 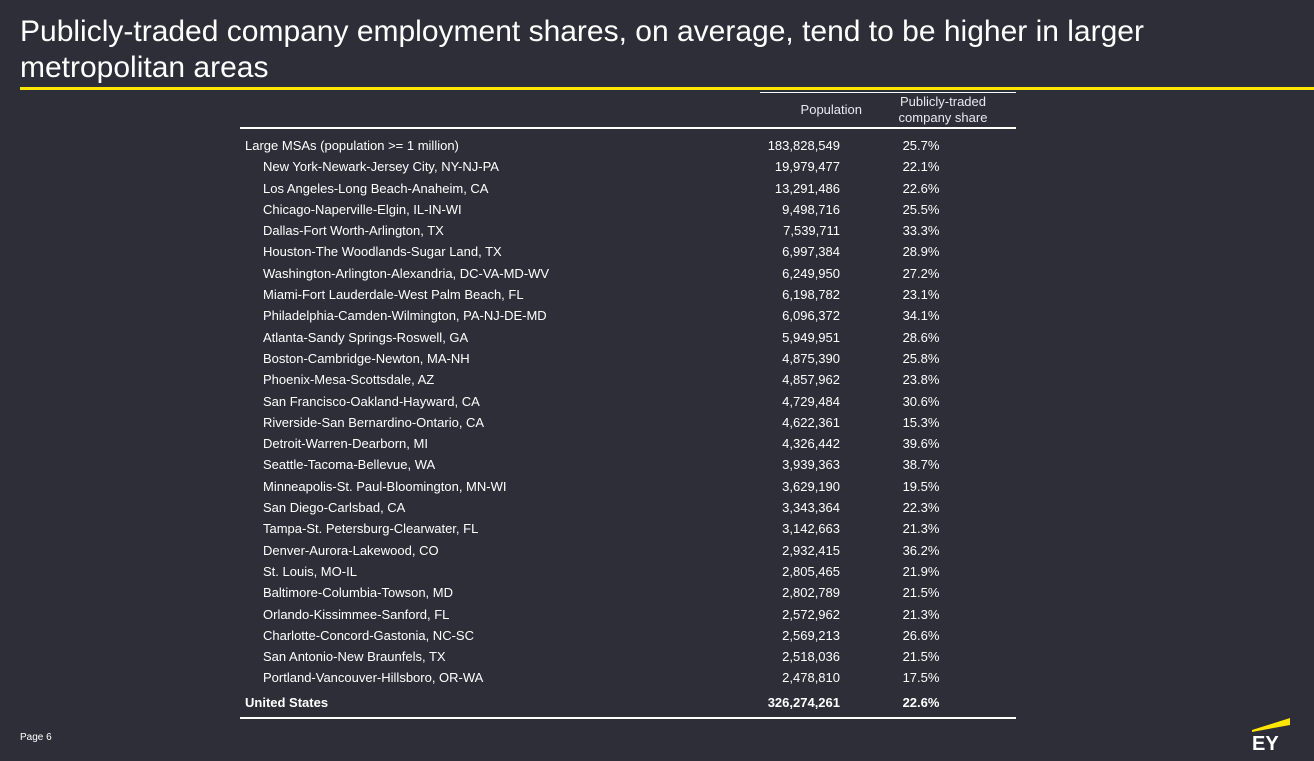 I want to click on row-population: 2,805,465, so click(x=811, y=571).